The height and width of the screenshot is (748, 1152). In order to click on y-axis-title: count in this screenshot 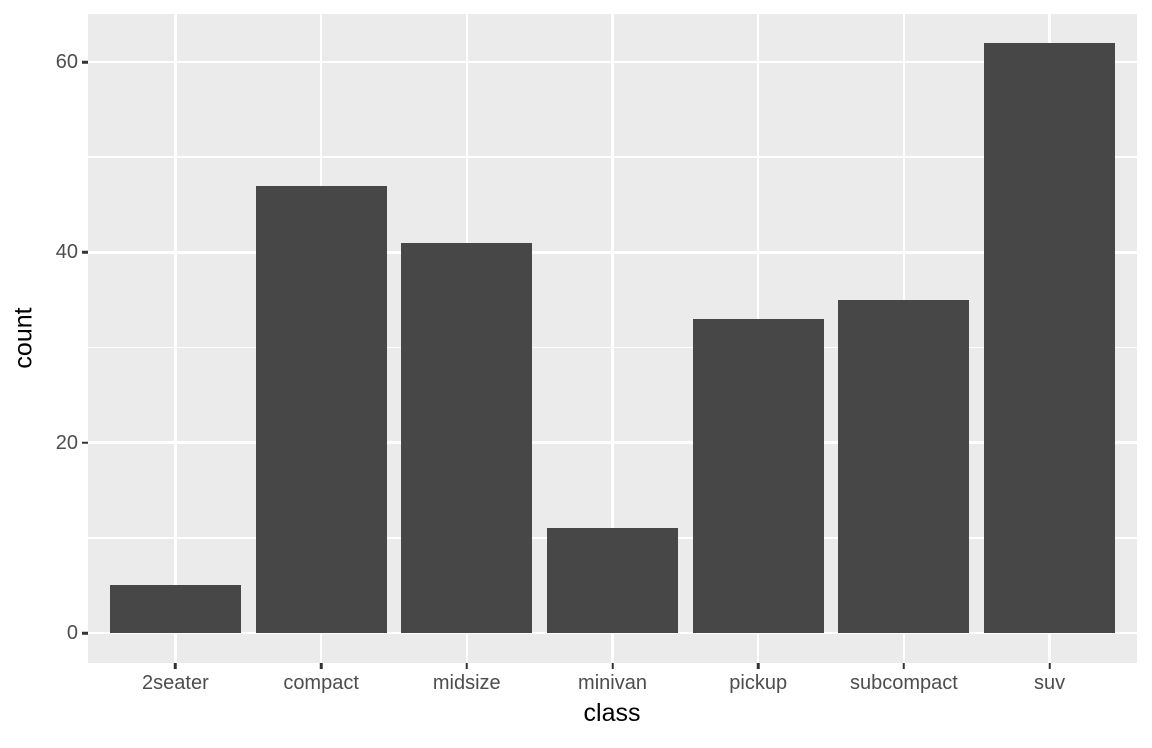, I will do `click(23, 338)`.